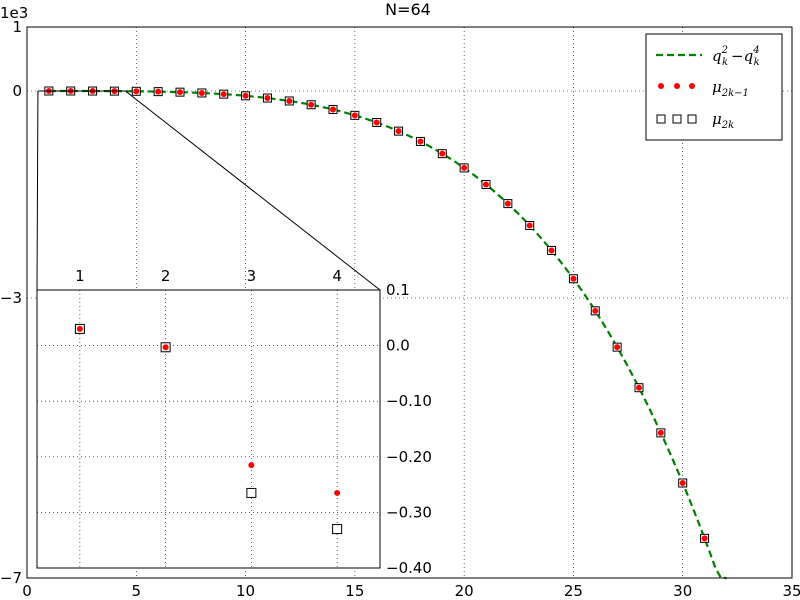 Image resolution: width=800 pixels, height=600 pixels. Describe the element at coordinates (573, 591) in the screenshot. I see `x-tick-label: 25` at that location.